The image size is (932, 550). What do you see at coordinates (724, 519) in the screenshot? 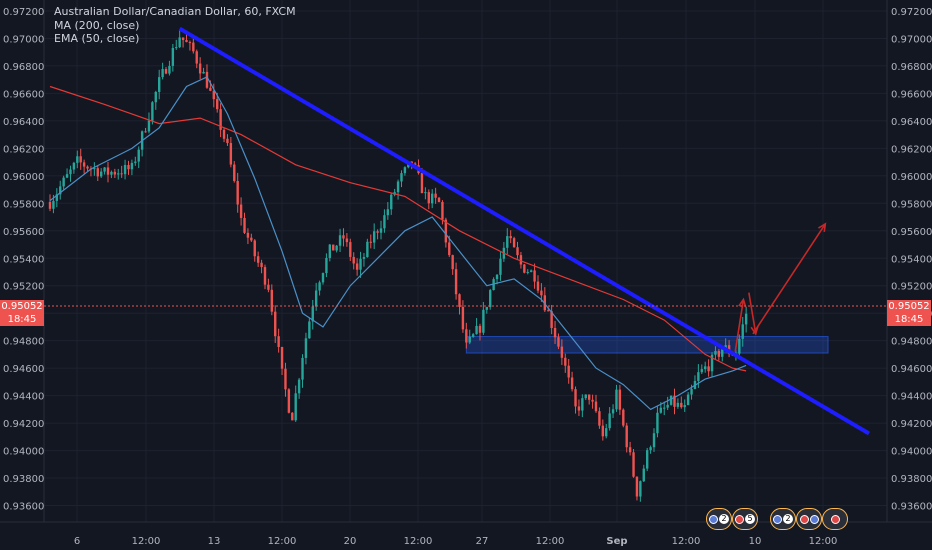
I see `event-count: 2` at bounding box center [724, 519].